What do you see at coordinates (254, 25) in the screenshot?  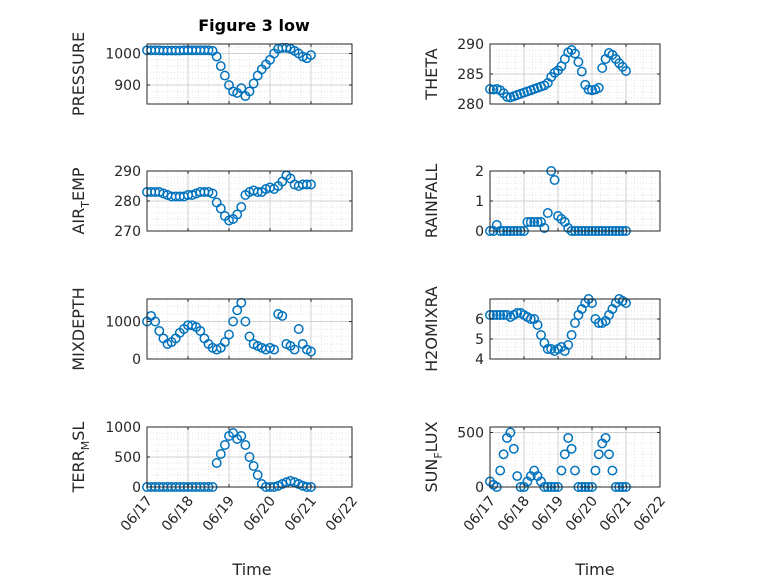 I see `figure-title: Figure 3 low` at bounding box center [254, 25].